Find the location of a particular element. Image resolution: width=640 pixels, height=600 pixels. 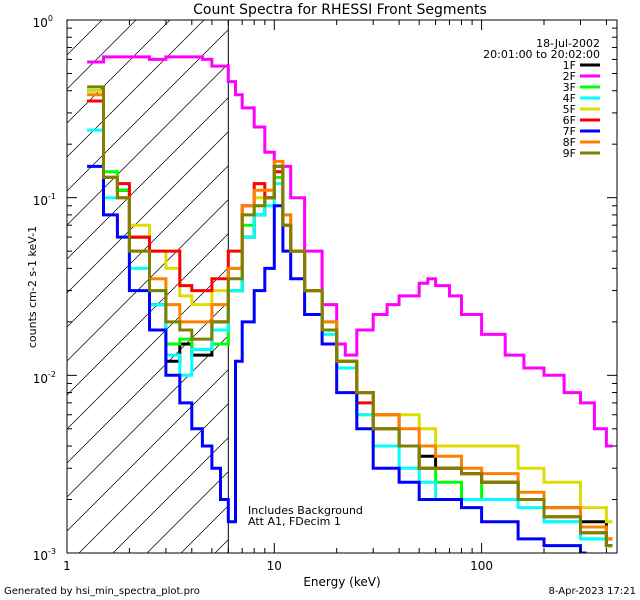

footer-generated-by: Generated by hsi_min_spectra_plot.pro is located at coordinates (102, 591).